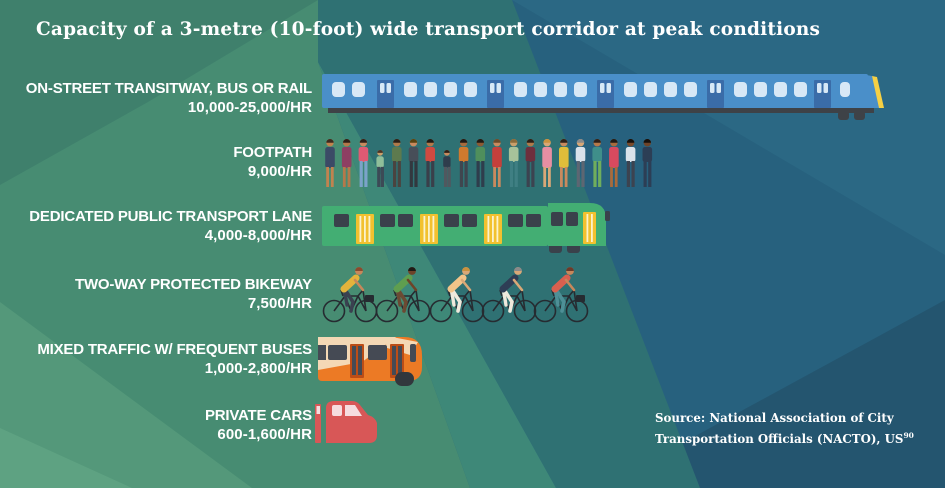 Image resolution: width=945 pixels, height=488 pixels. Describe the element at coordinates (279, 303) in the screenshot. I see `row-value: 7,500/HR` at that location.